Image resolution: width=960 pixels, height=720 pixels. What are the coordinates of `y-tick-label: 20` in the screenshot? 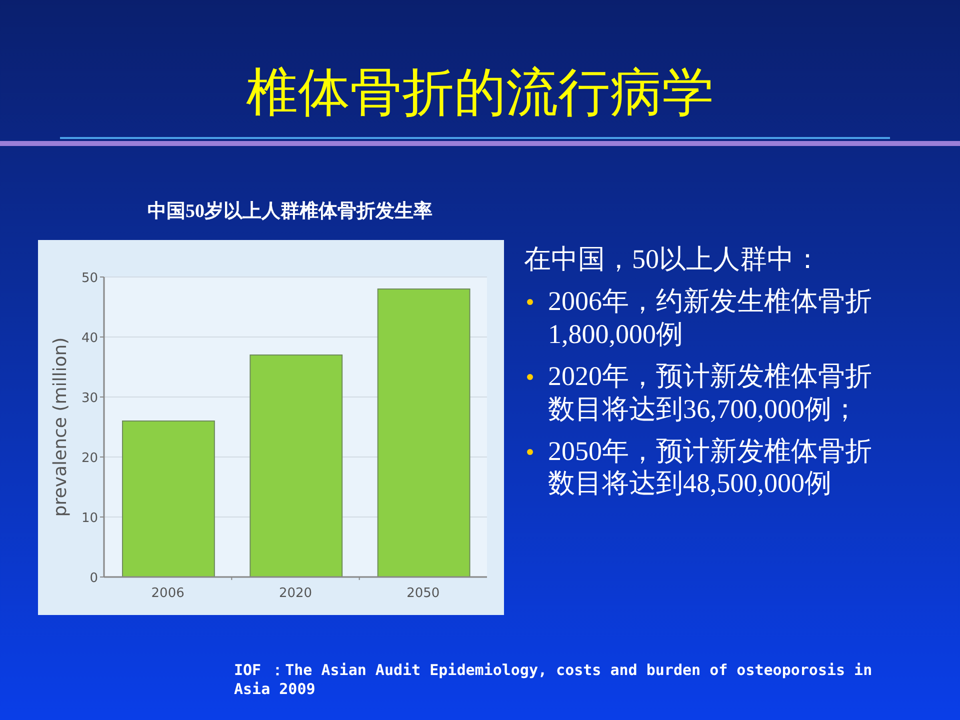 It's located at (89, 458).